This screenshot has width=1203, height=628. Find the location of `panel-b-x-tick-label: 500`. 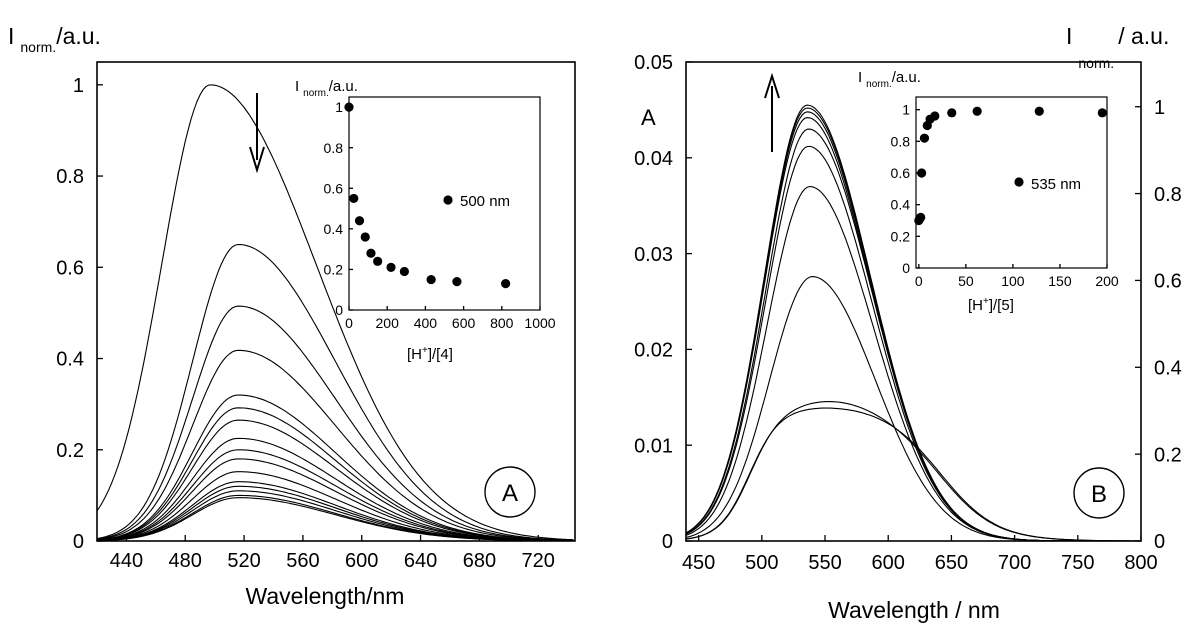

panel-b-x-tick-label: 500 is located at coordinates (761, 563).